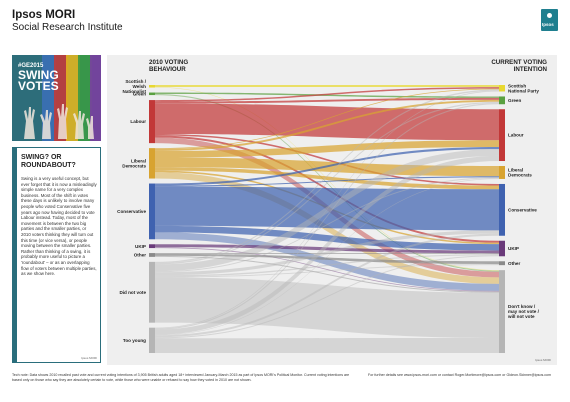  What do you see at coordinates (514, 263) in the screenshot?
I see `right-node-label: Other` at bounding box center [514, 263].